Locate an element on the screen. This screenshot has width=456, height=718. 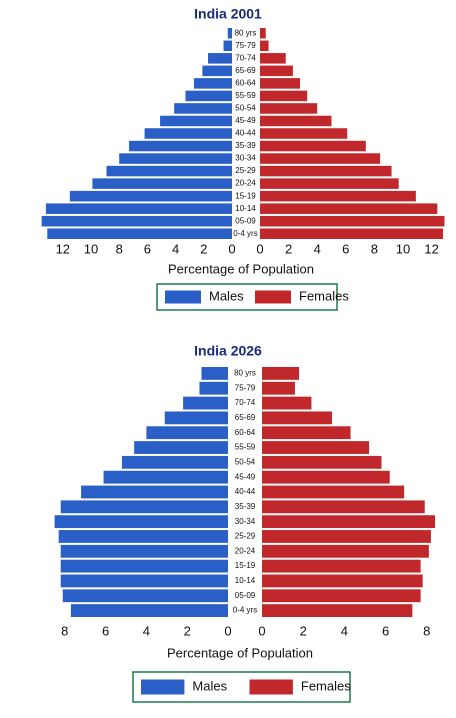
age-label: 35-39 is located at coordinates (245, 506).